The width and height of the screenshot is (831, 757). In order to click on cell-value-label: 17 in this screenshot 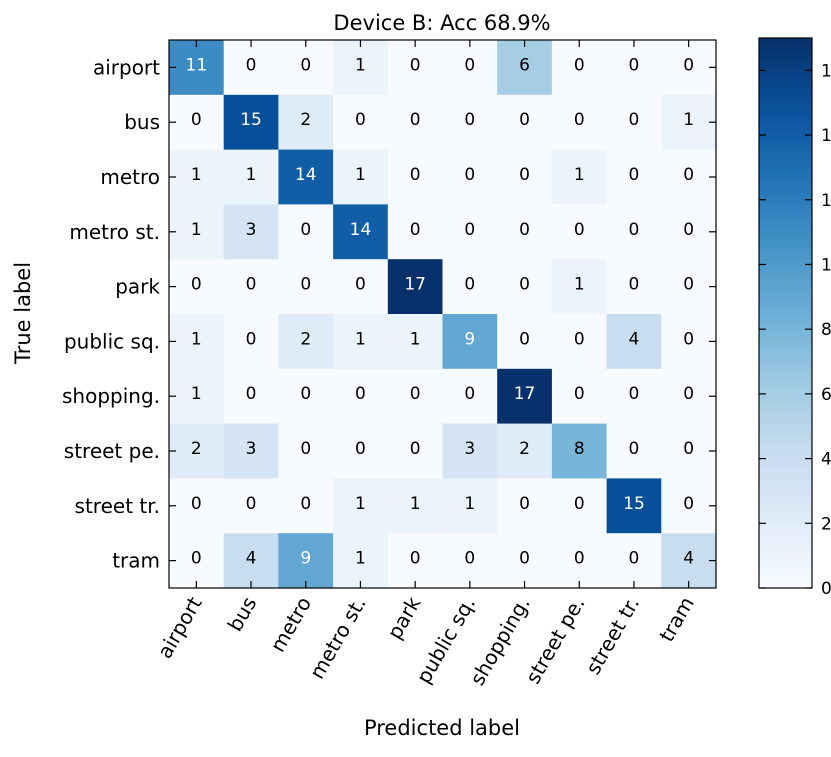, I will do `click(415, 285)`.